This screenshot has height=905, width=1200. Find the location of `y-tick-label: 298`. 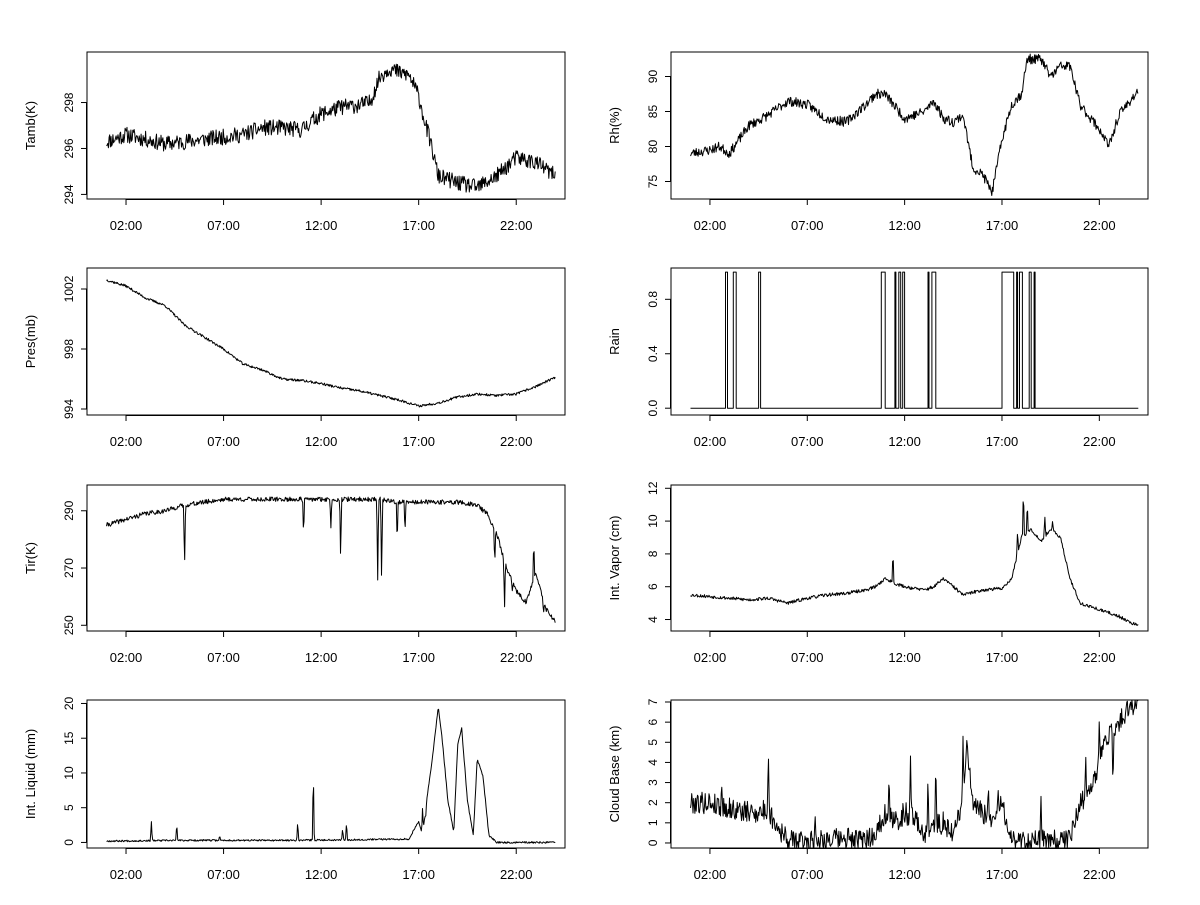

y-tick-label: 298 is located at coordinates (69, 102).